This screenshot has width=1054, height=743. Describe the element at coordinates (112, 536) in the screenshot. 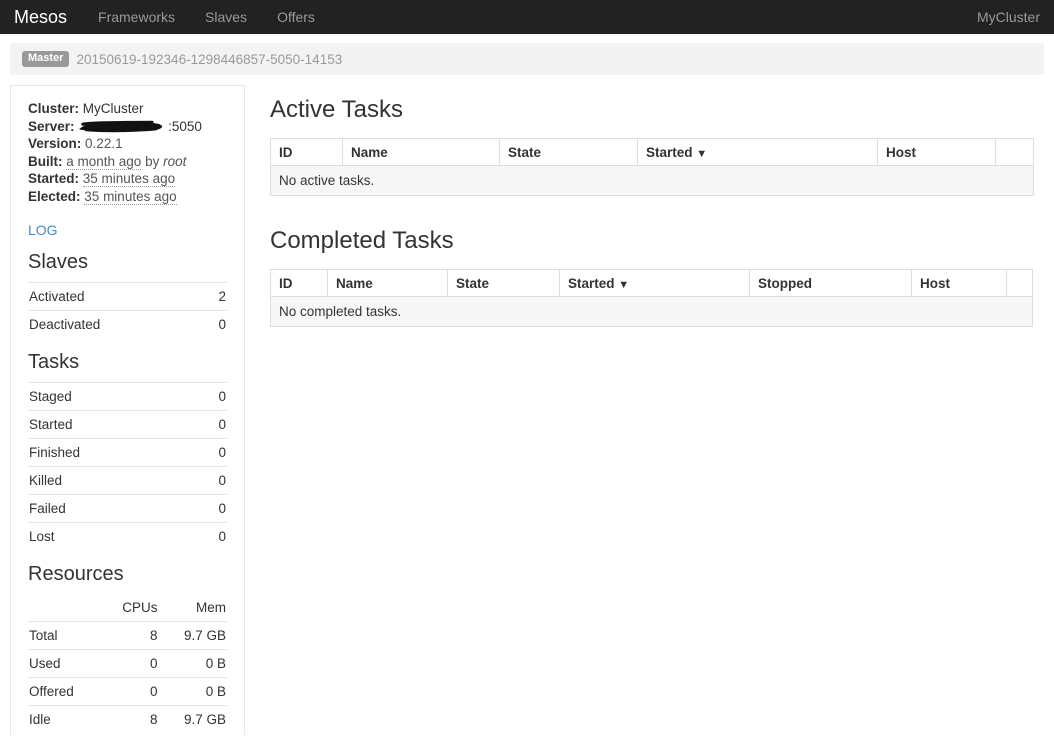

I see `tasks-lost-label: Lost` at that location.